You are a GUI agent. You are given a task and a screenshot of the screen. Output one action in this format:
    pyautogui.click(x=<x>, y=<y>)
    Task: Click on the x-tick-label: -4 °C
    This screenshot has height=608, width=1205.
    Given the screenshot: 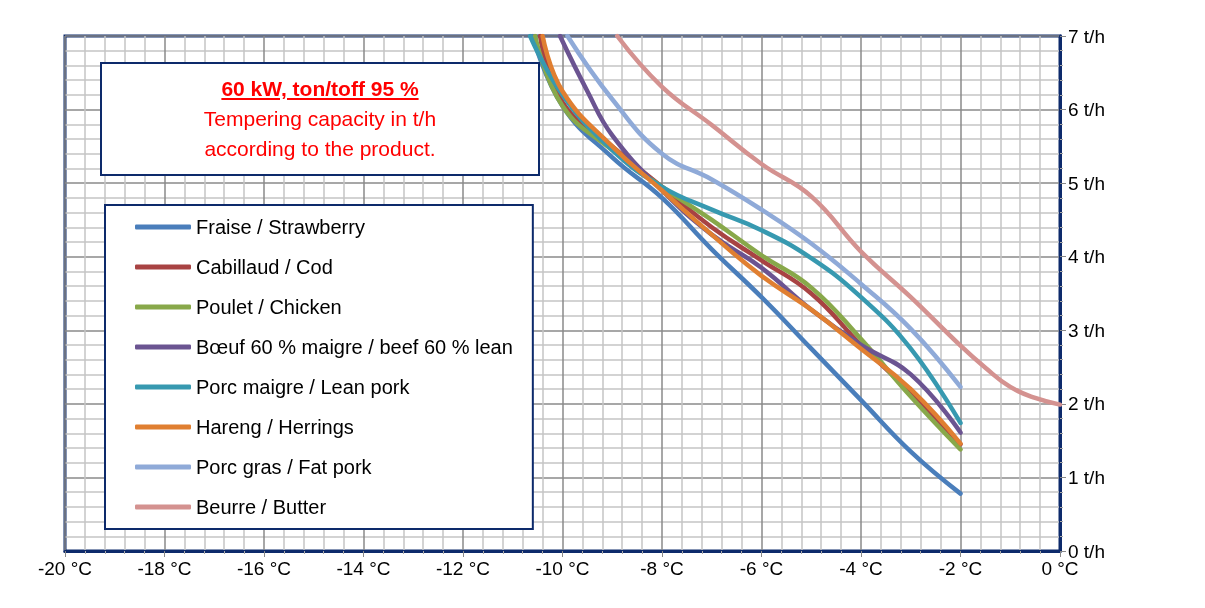 What is the action you would take?
    pyautogui.click(x=861, y=568)
    